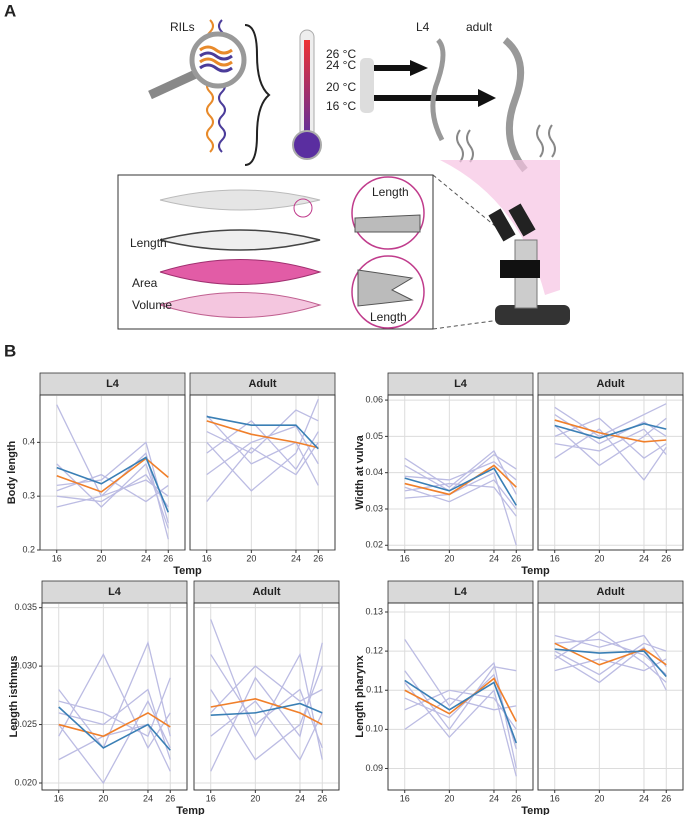  Describe the element at coordinates (145, 283) in the screenshot. I see `measure-label: Area` at that location.